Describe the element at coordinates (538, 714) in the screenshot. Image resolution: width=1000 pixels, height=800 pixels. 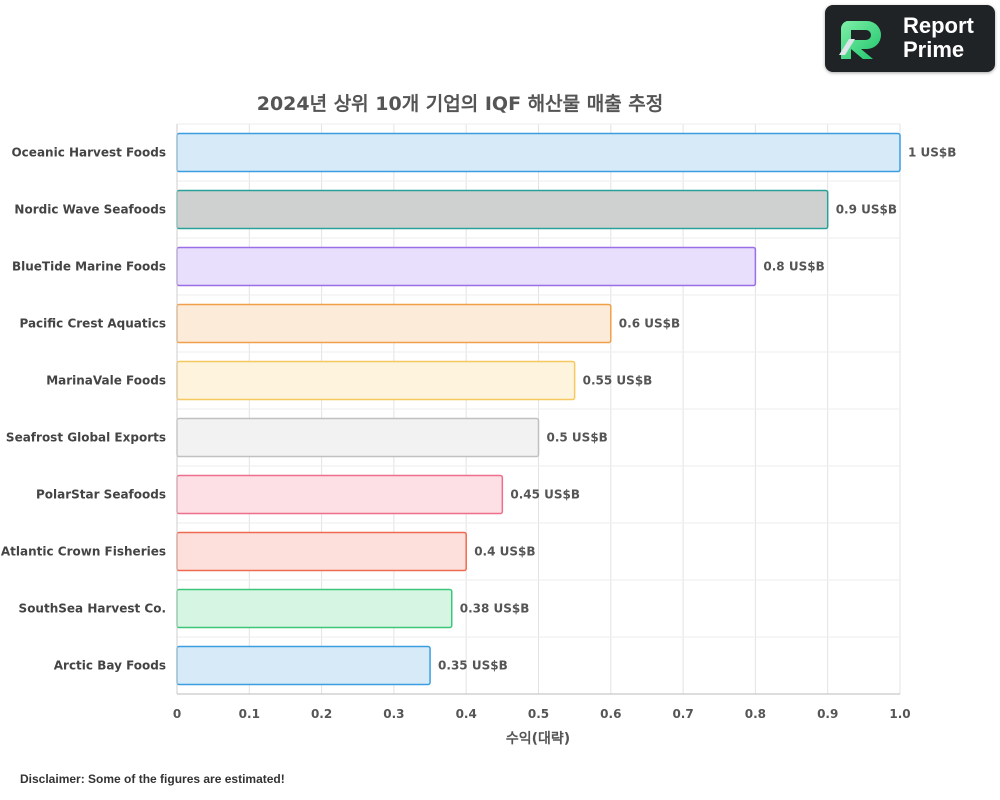
I see `x-tick-label: 0.5` at that location.